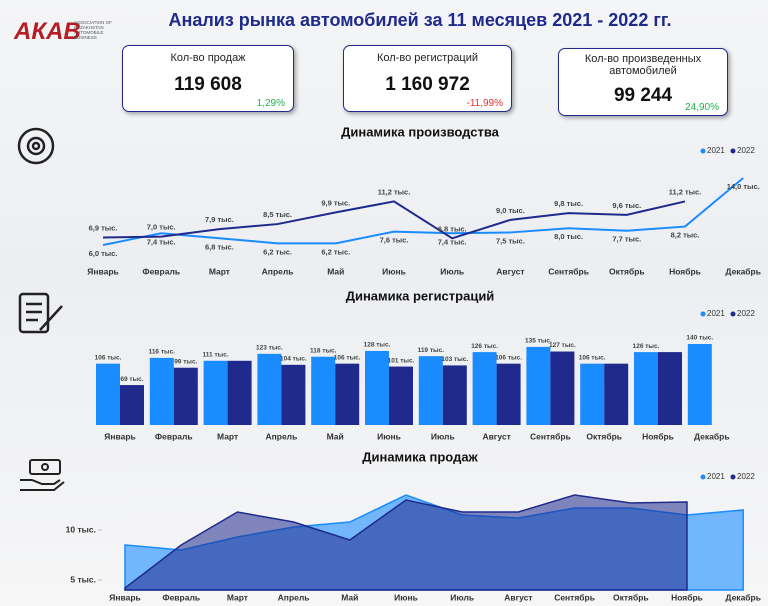  Describe the element at coordinates (394, 191) in the screenshot. I see `data-label: 11,2 тыс.` at that location.